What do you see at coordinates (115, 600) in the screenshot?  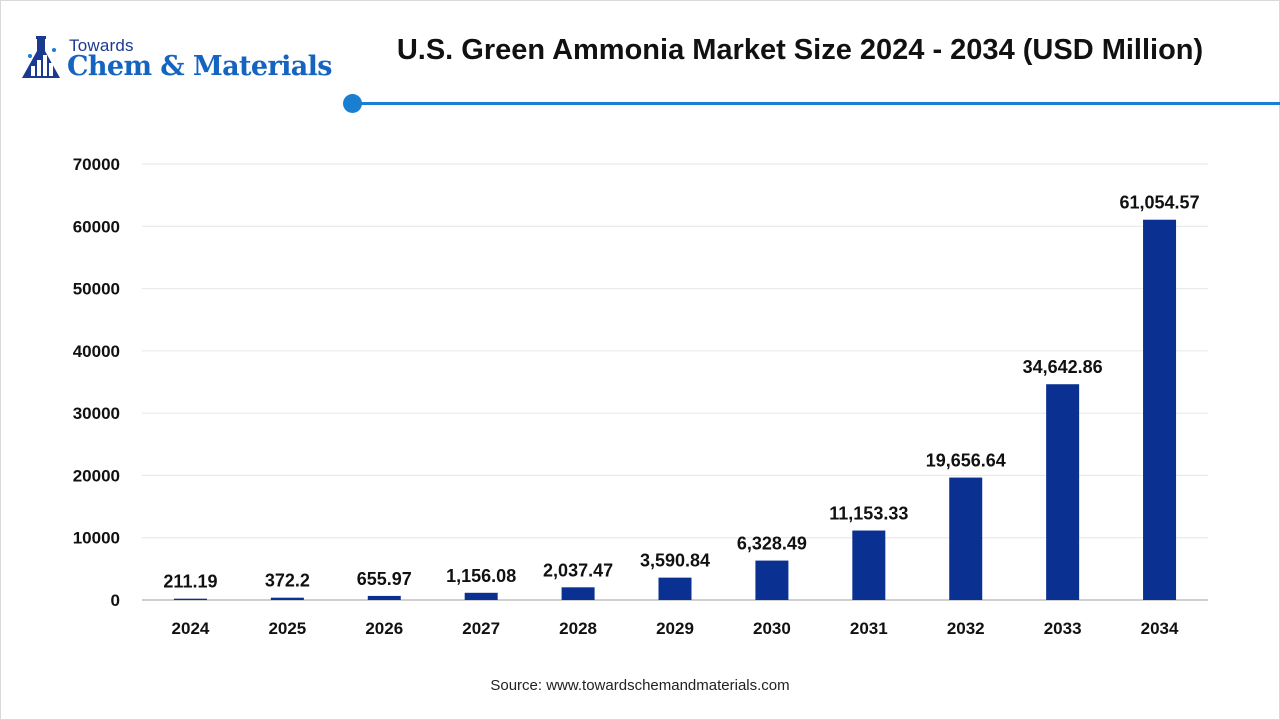 I see `y-tick-label: 0` at bounding box center [115, 600].